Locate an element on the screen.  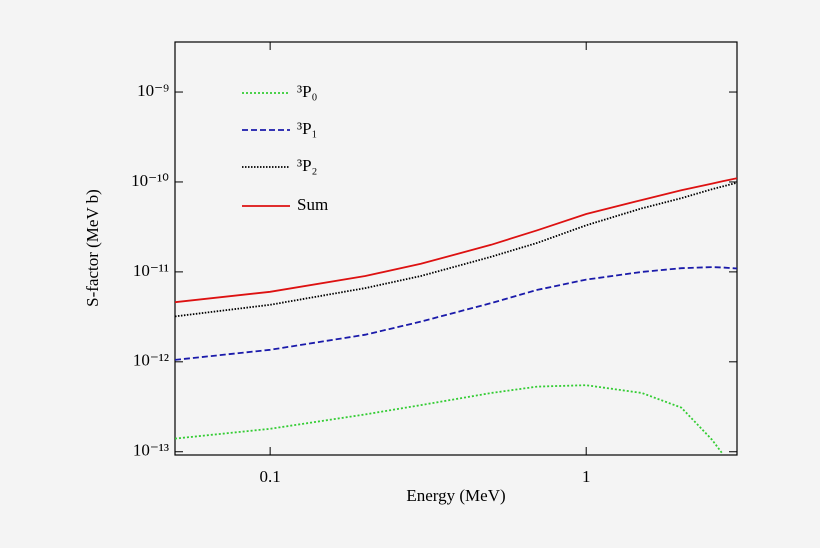
legend-label: ³P₁ is located at coordinates (307, 128).